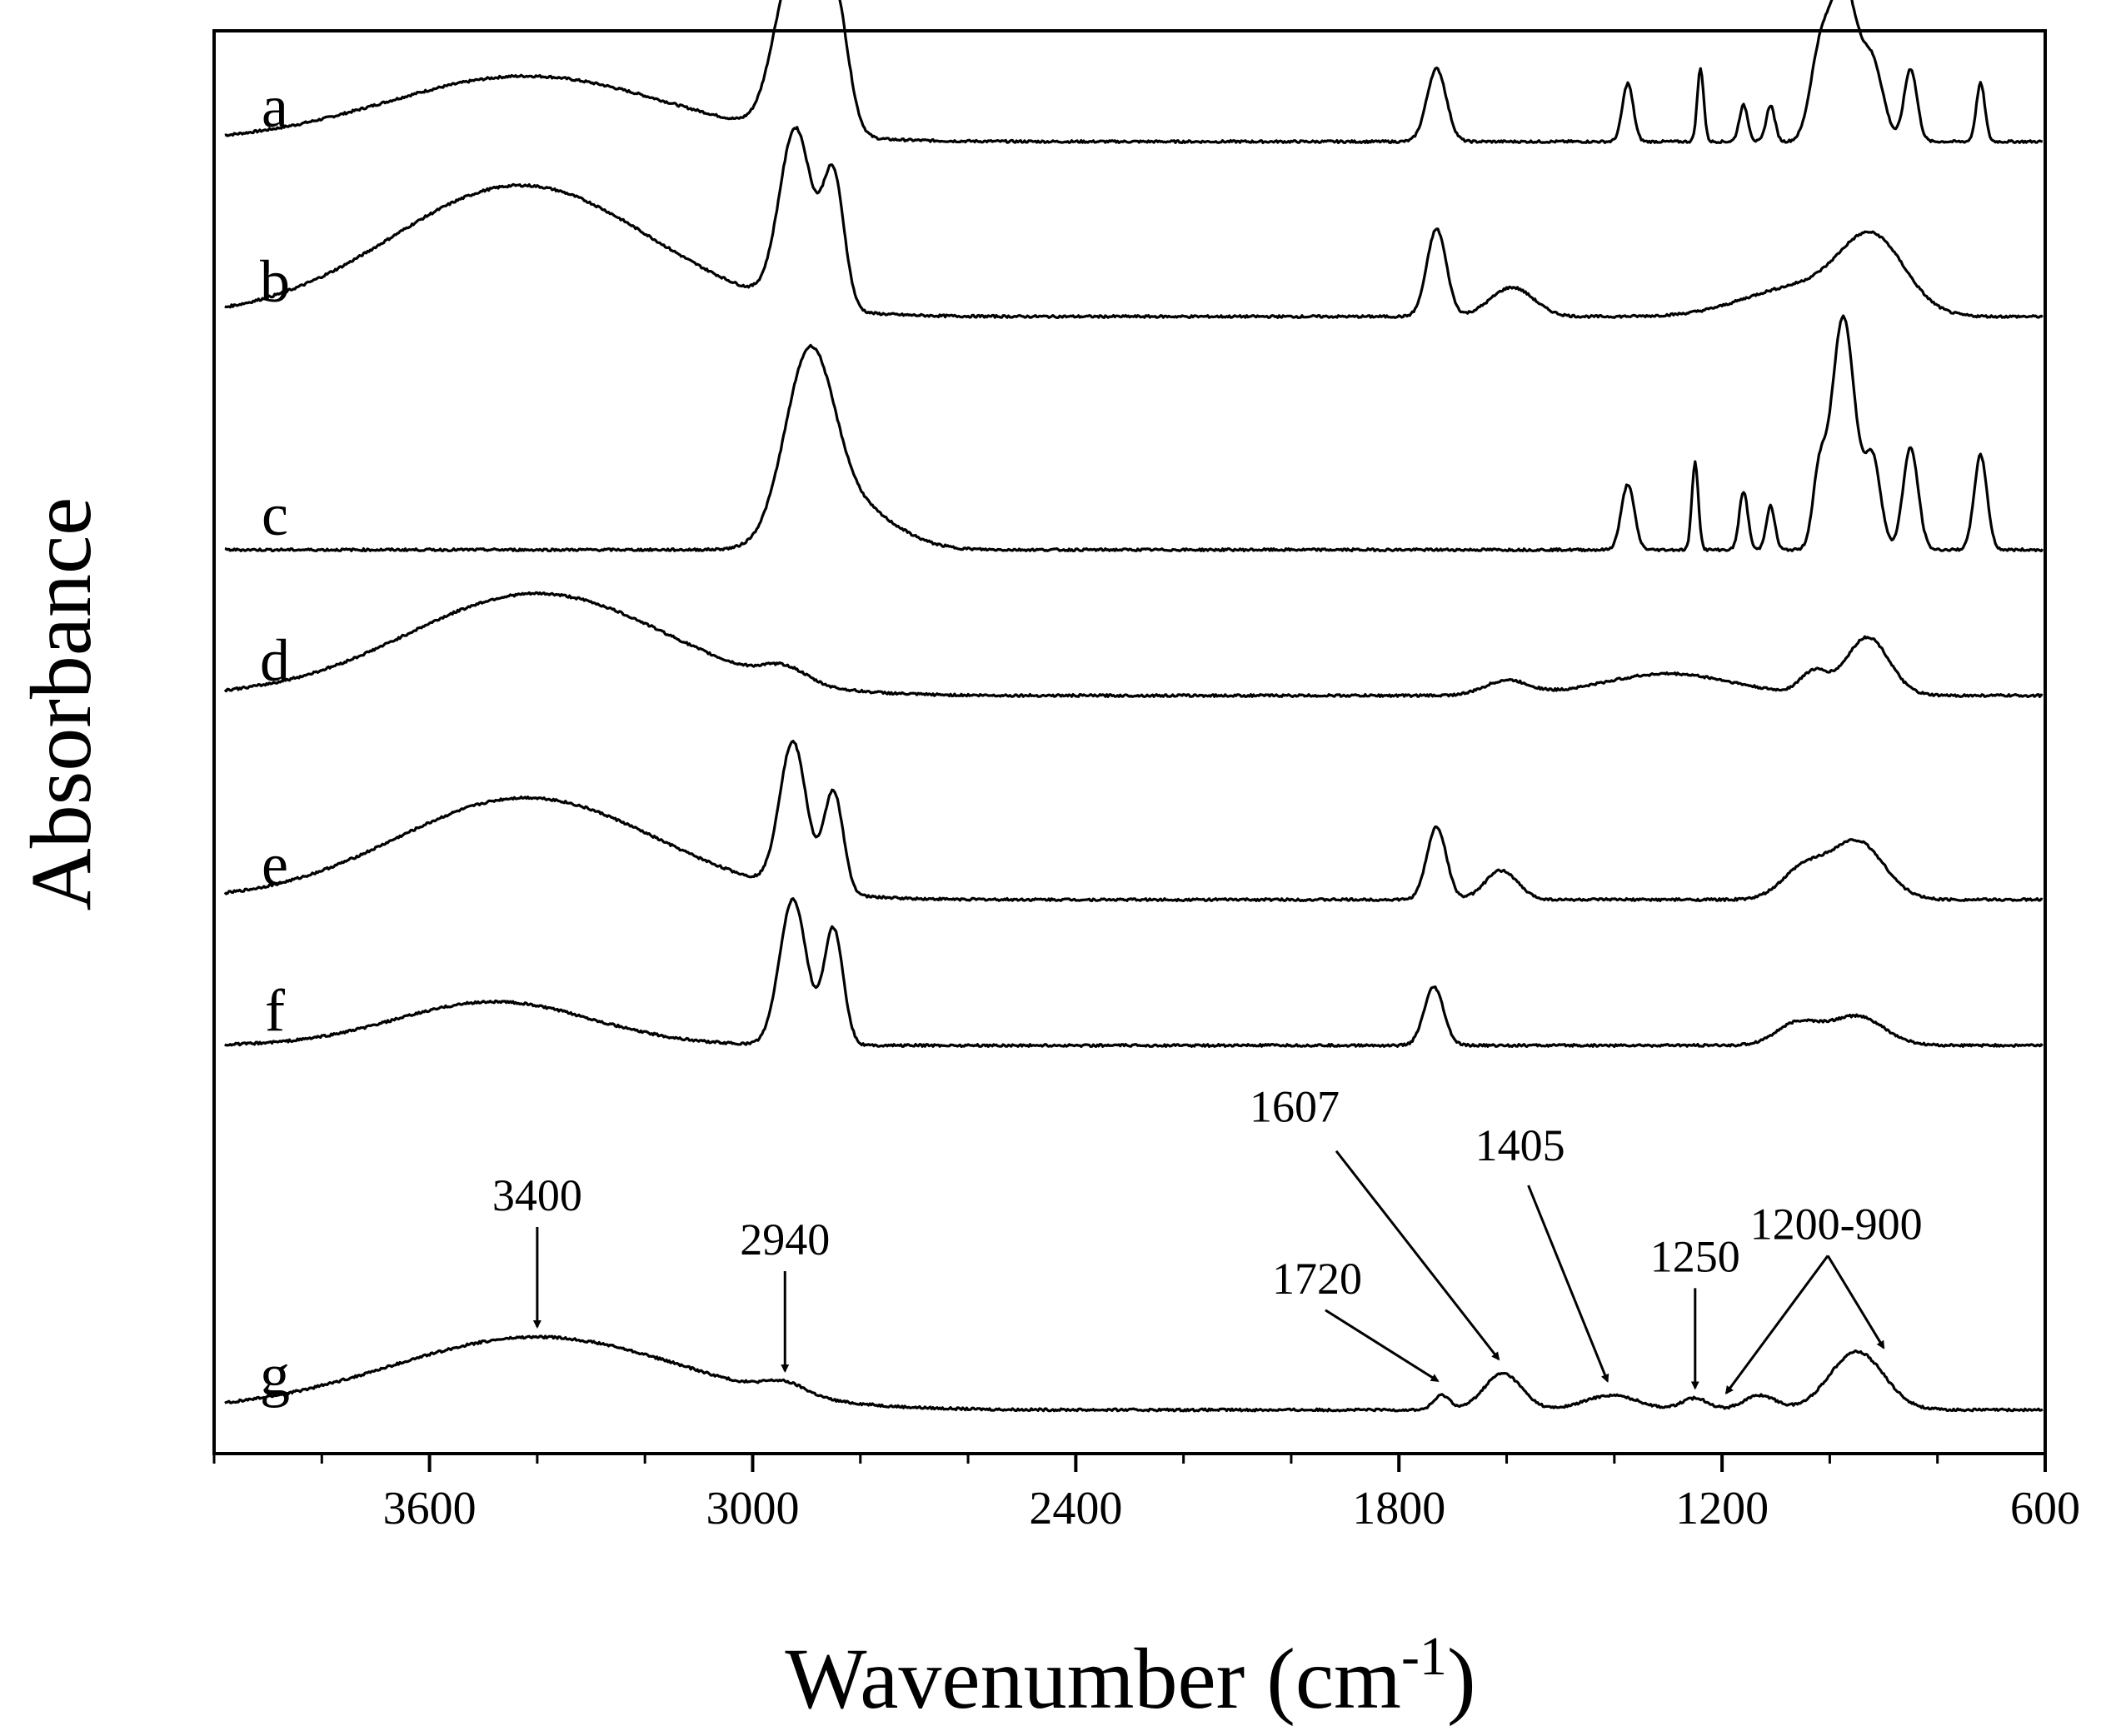 The height and width of the screenshot is (1736, 2116). What do you see at coordinates (1134, 1373) in the screenshot?
I see `spectrum-g` at bounding box center [1134, 1373].